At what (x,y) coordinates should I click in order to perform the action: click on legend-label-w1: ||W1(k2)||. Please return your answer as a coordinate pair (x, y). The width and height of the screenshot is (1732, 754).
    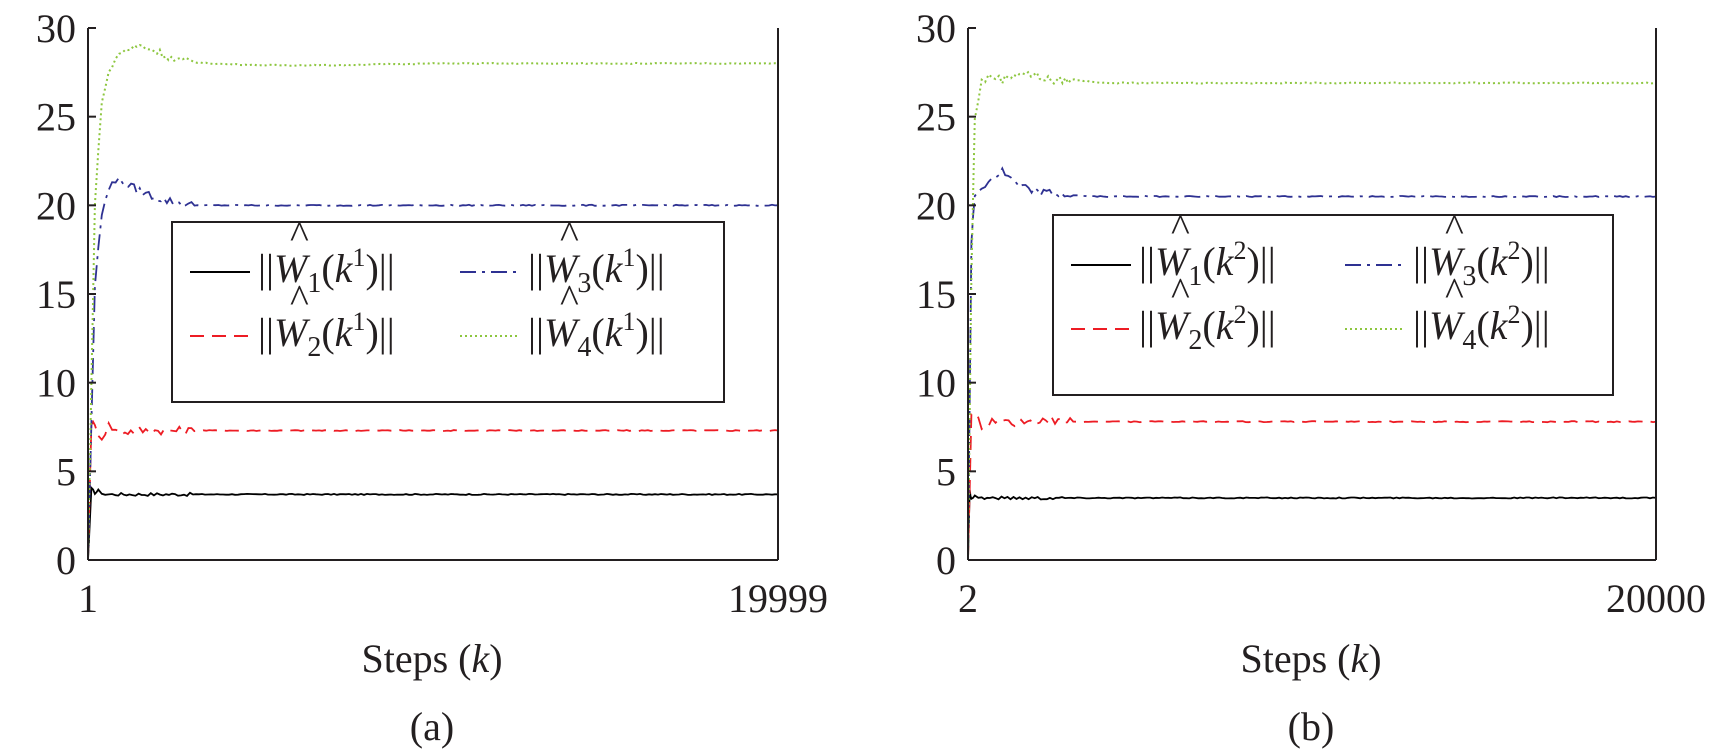
    Looking at the image, I should click on (1207, 264).